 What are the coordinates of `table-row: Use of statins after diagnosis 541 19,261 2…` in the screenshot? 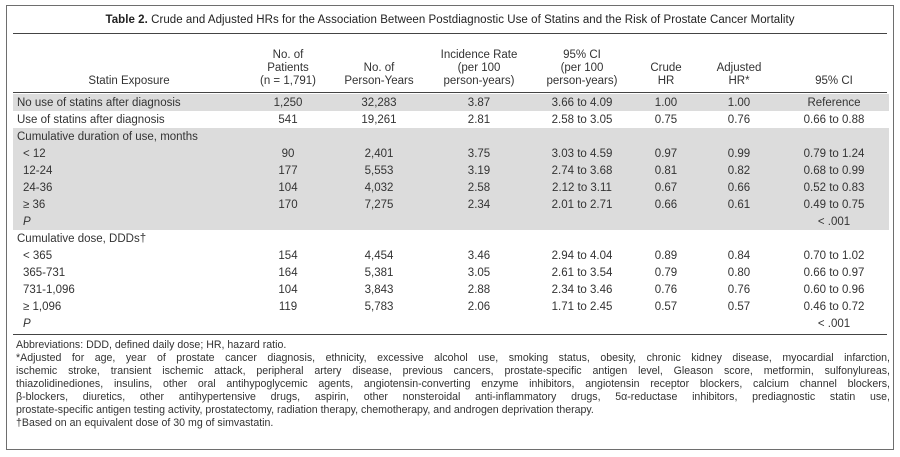 It's located at (451, 119).